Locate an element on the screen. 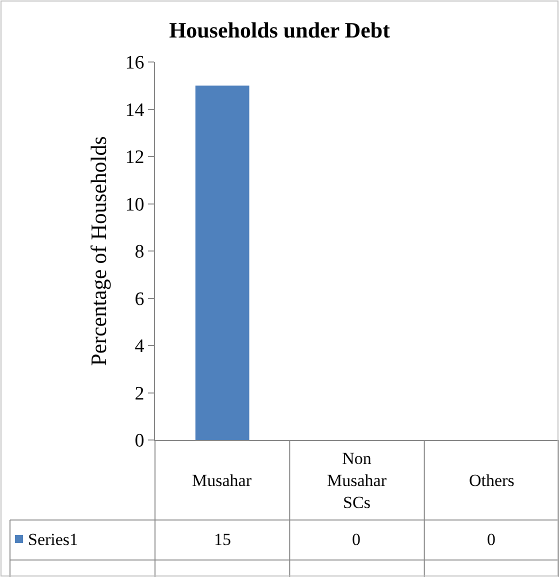 This screenshot has width=559, height=577. y-tick-label: 8 is located at coordinates (139, 252).